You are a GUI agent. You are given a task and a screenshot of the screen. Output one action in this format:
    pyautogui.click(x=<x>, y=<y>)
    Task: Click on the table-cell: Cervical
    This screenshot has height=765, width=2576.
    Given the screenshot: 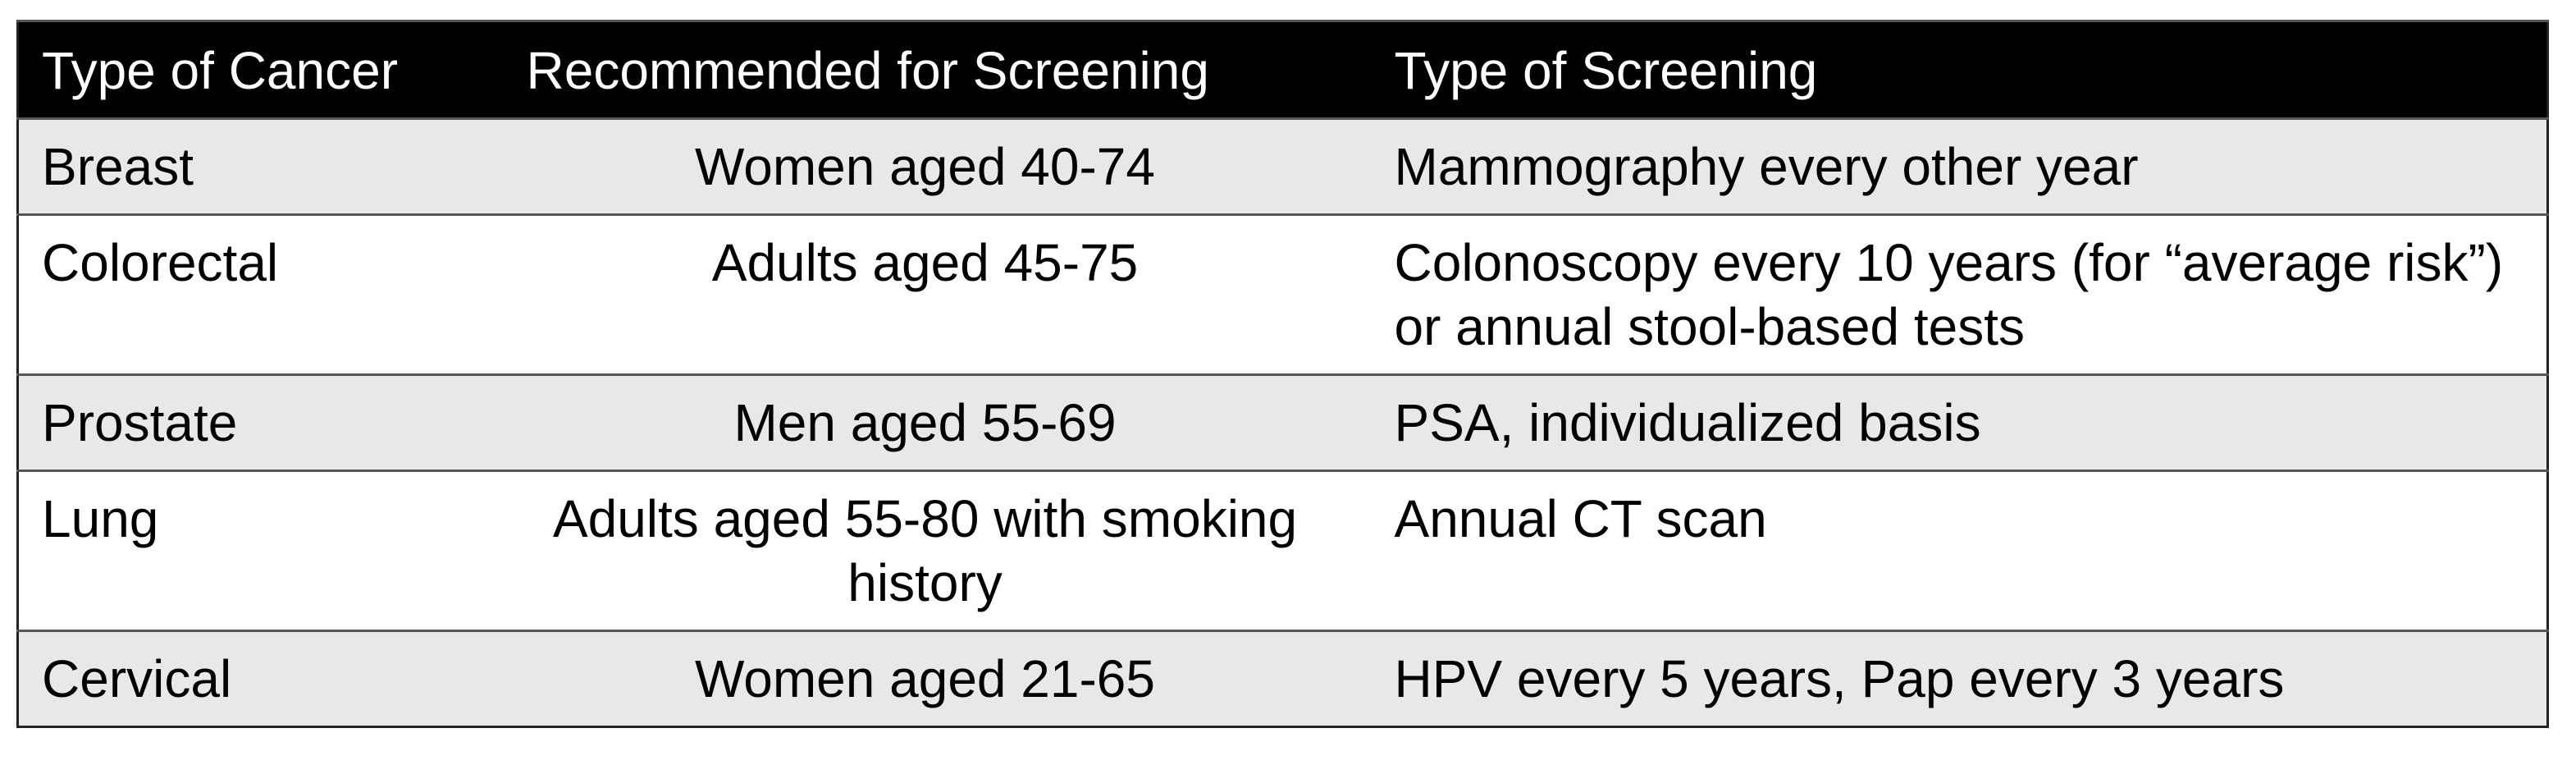 What is the action you would take?
    pyautogui.click(x=247, y=678)
    